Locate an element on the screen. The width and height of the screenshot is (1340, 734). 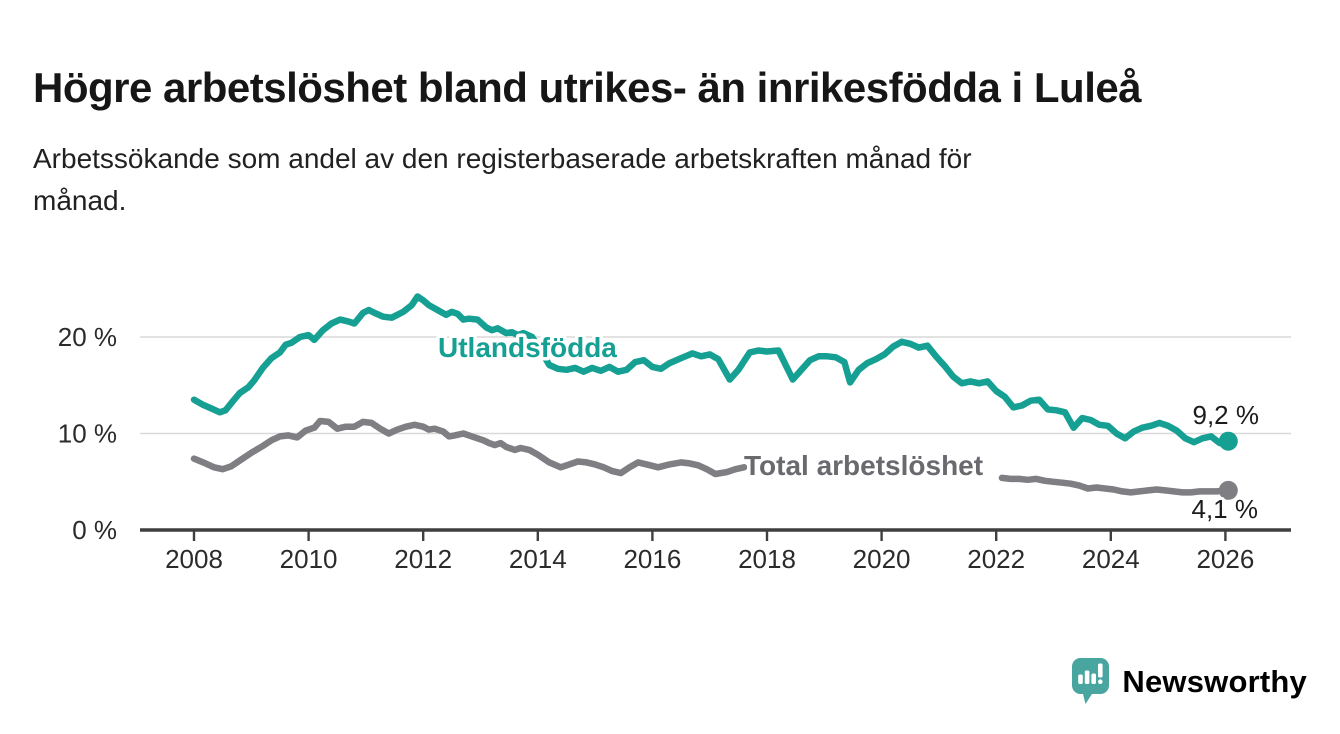
speech-bubble-shape is located at coordinates (1091, 681).